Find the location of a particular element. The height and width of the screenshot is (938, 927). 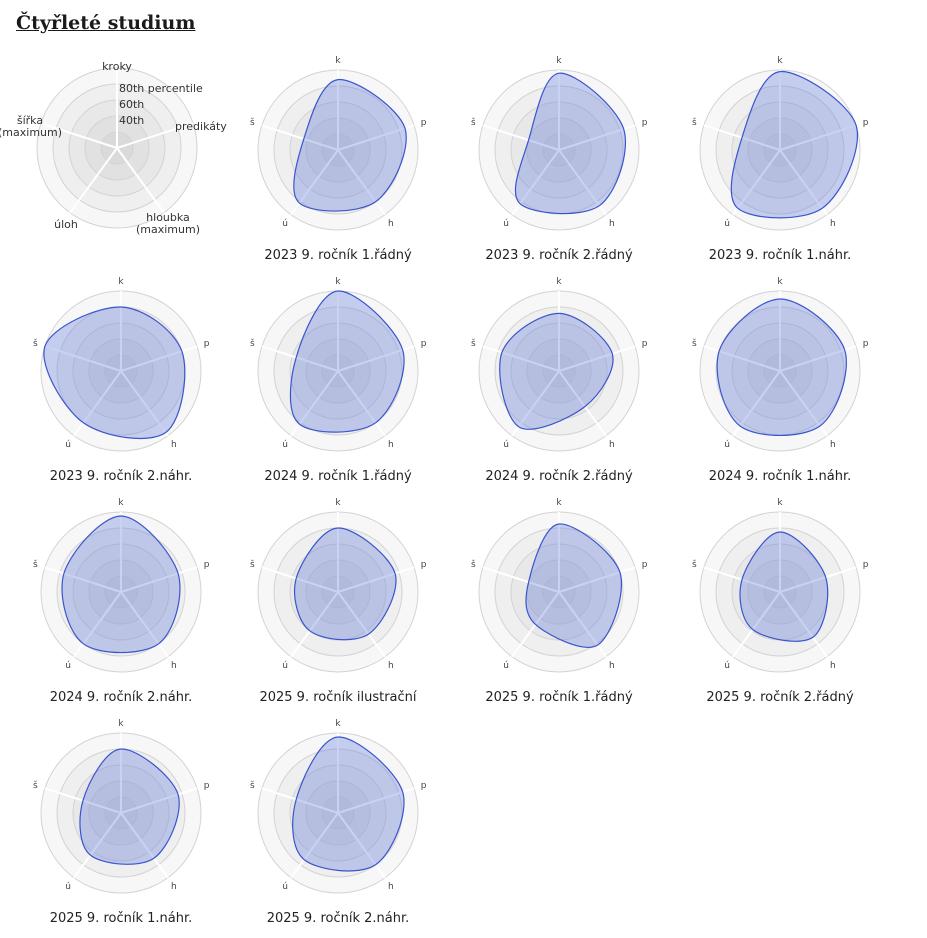

legend-ring-label: 40th is located at coordinates (131, 120).